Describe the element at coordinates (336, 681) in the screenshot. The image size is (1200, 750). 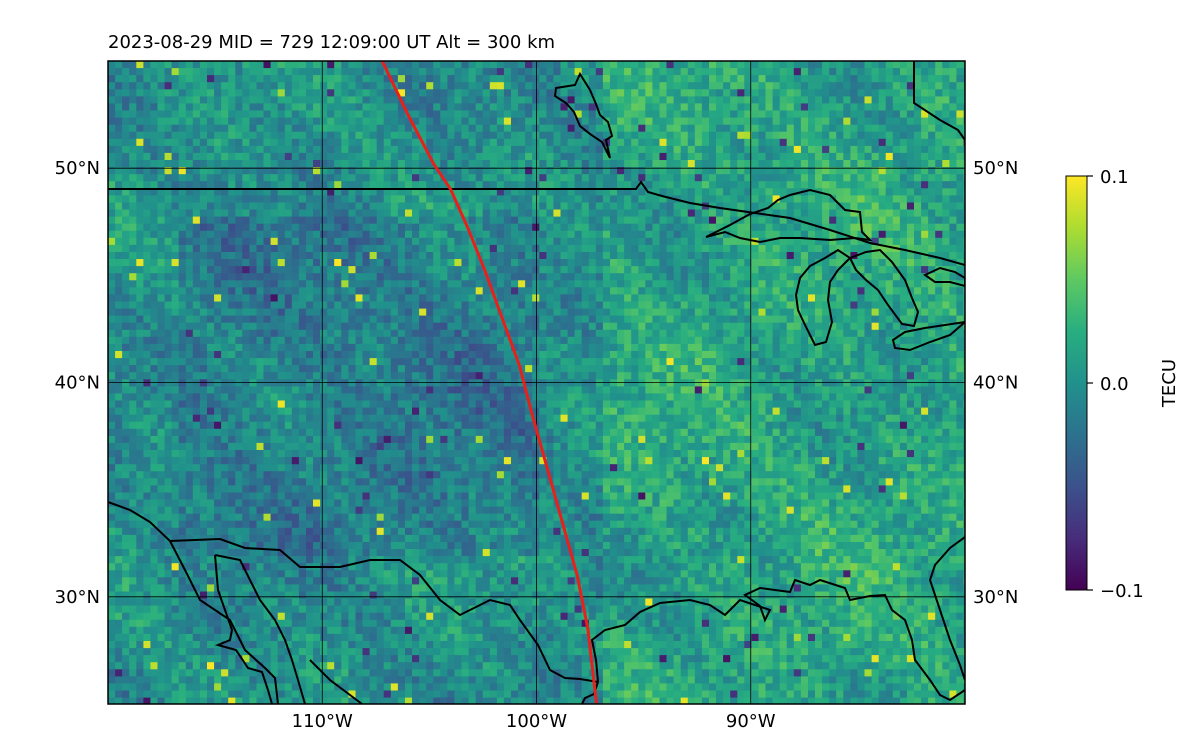
I see `mexico-west-coast` at that location.